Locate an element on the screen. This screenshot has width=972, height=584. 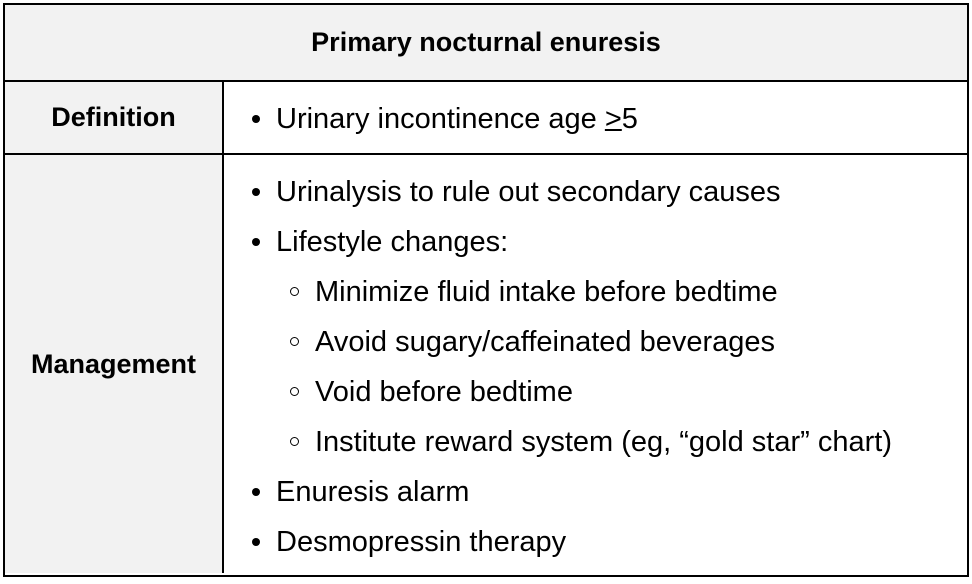
definition-age: 5 is located at coordinates (629, 119).